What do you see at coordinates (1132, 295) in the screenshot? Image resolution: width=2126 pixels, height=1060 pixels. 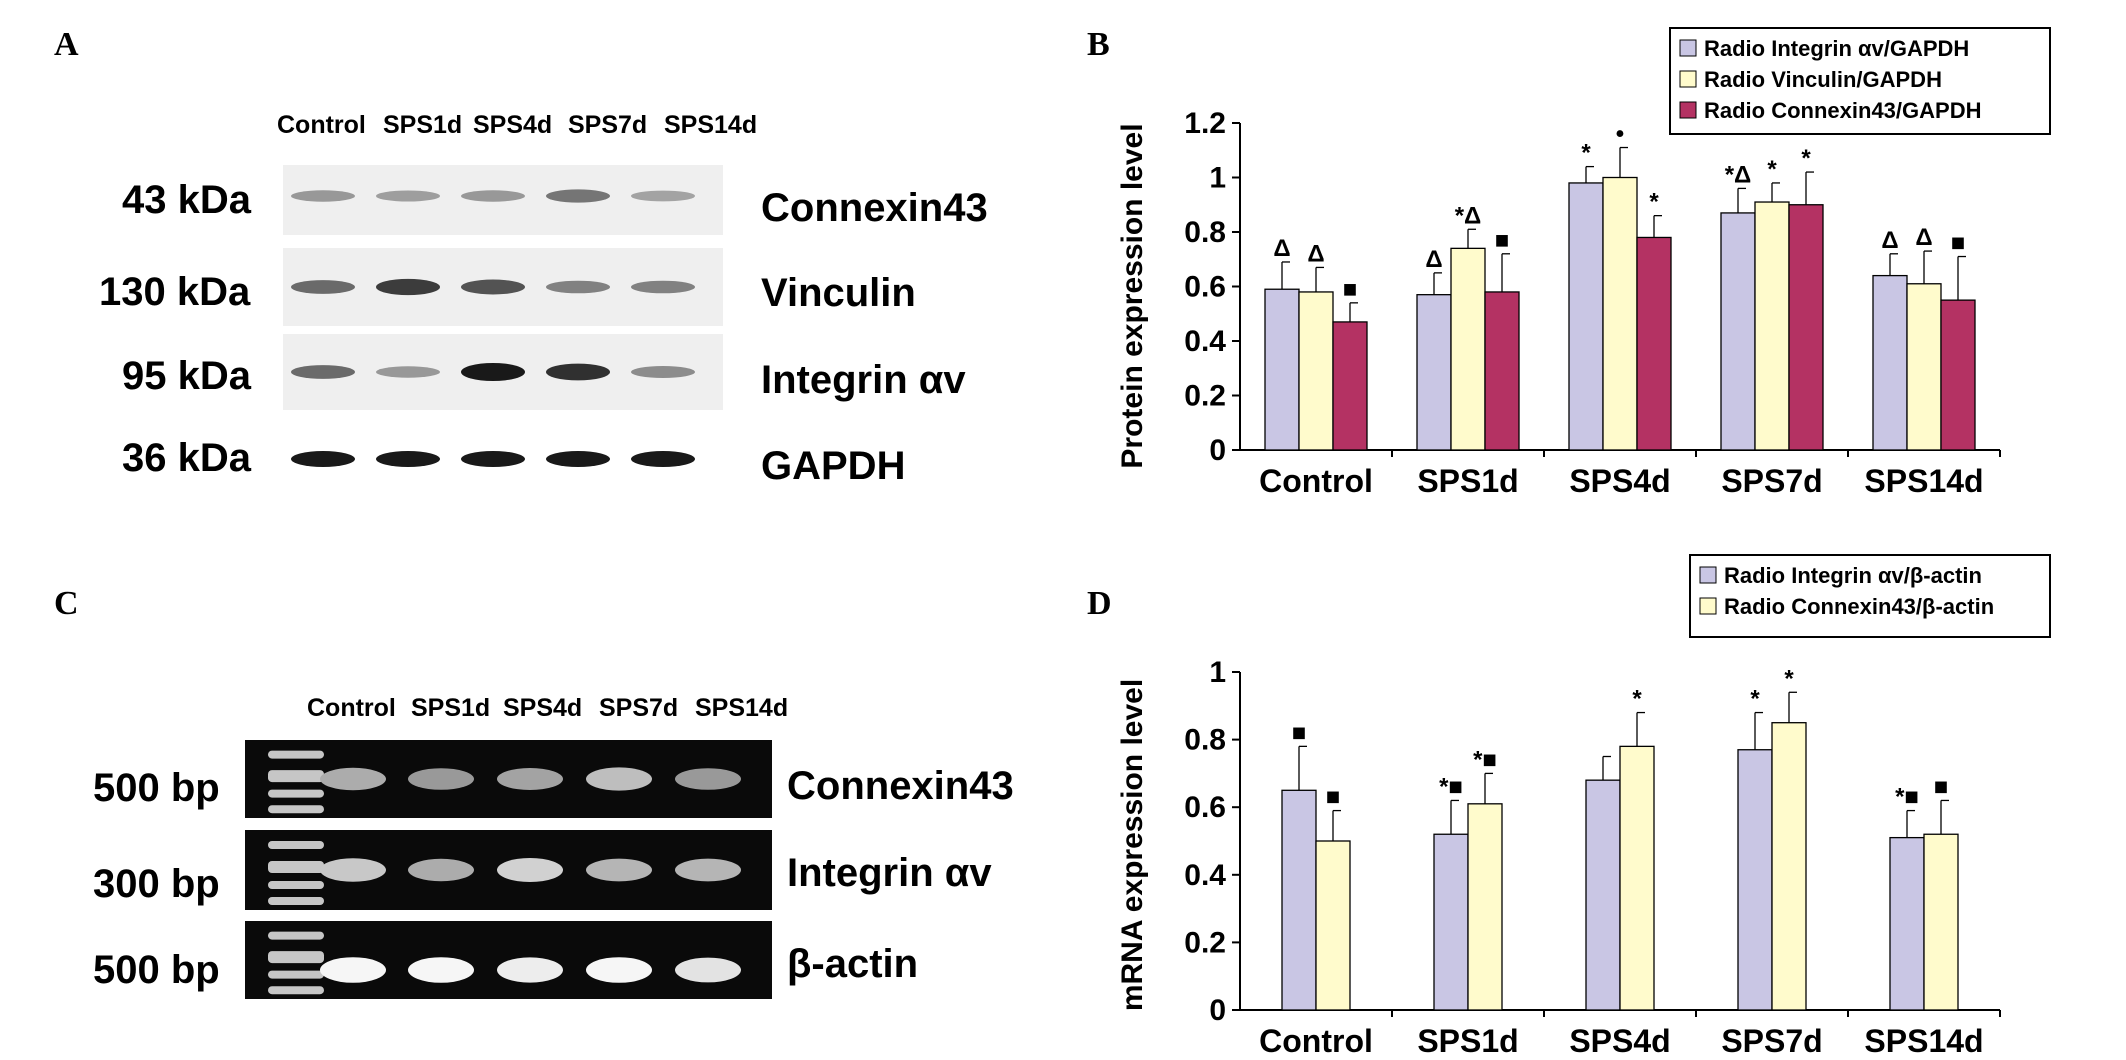 I see `y-axis-label: Protein expression level` at bounding box center [1132, 295].